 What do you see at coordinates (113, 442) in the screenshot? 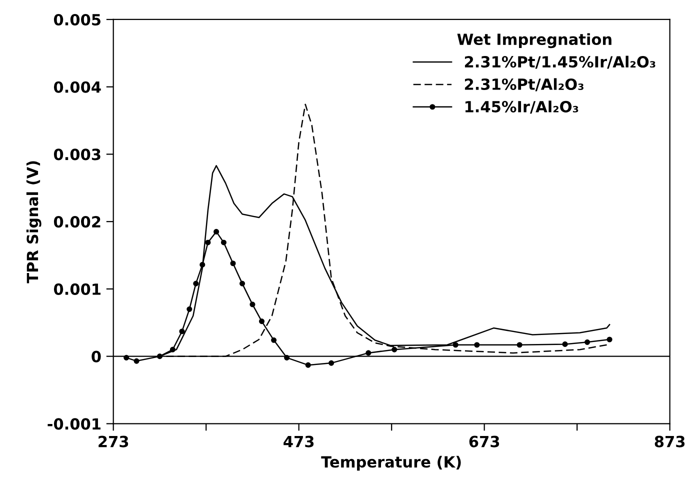
I see `x-tick-label: 273` at bounding box center [113, 442].